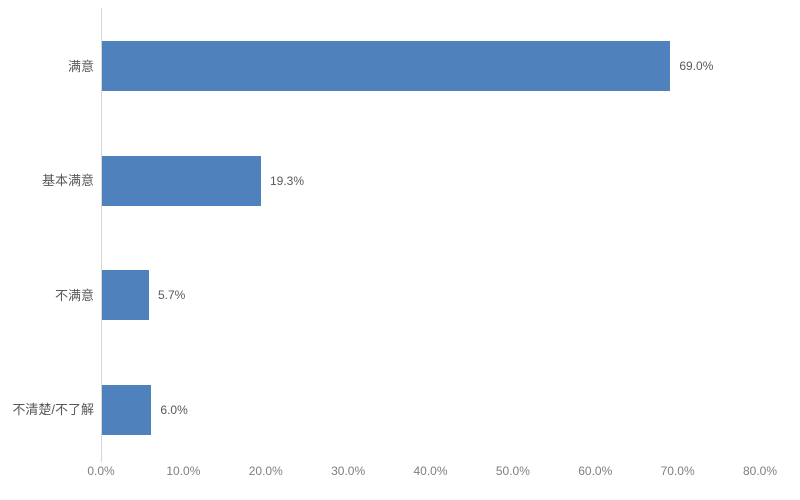 This screenshot has width=800, height=500. What do you see at coordinates (101, 471) in the screenshot?
I see `x-axis-tick-label: 0.0%` at bounding box center [101, 471].